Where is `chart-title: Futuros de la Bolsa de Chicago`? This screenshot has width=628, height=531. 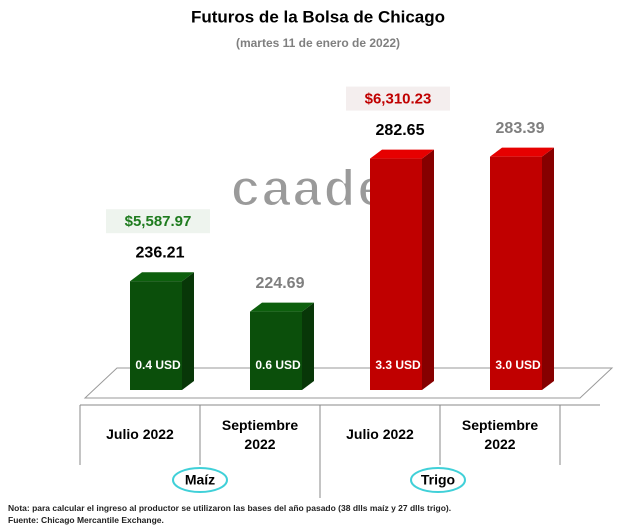
chart-title: Futuros de la Bolsa de Chicago is located at coordinates (318, 16).